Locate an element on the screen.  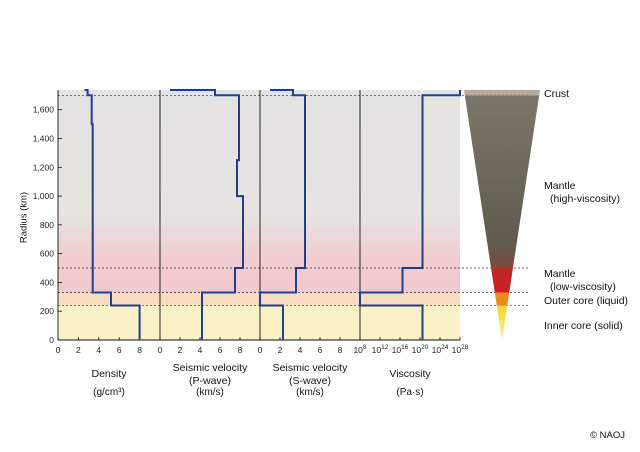
x-tick-label: 1012 is located at coordinates (380, 349).